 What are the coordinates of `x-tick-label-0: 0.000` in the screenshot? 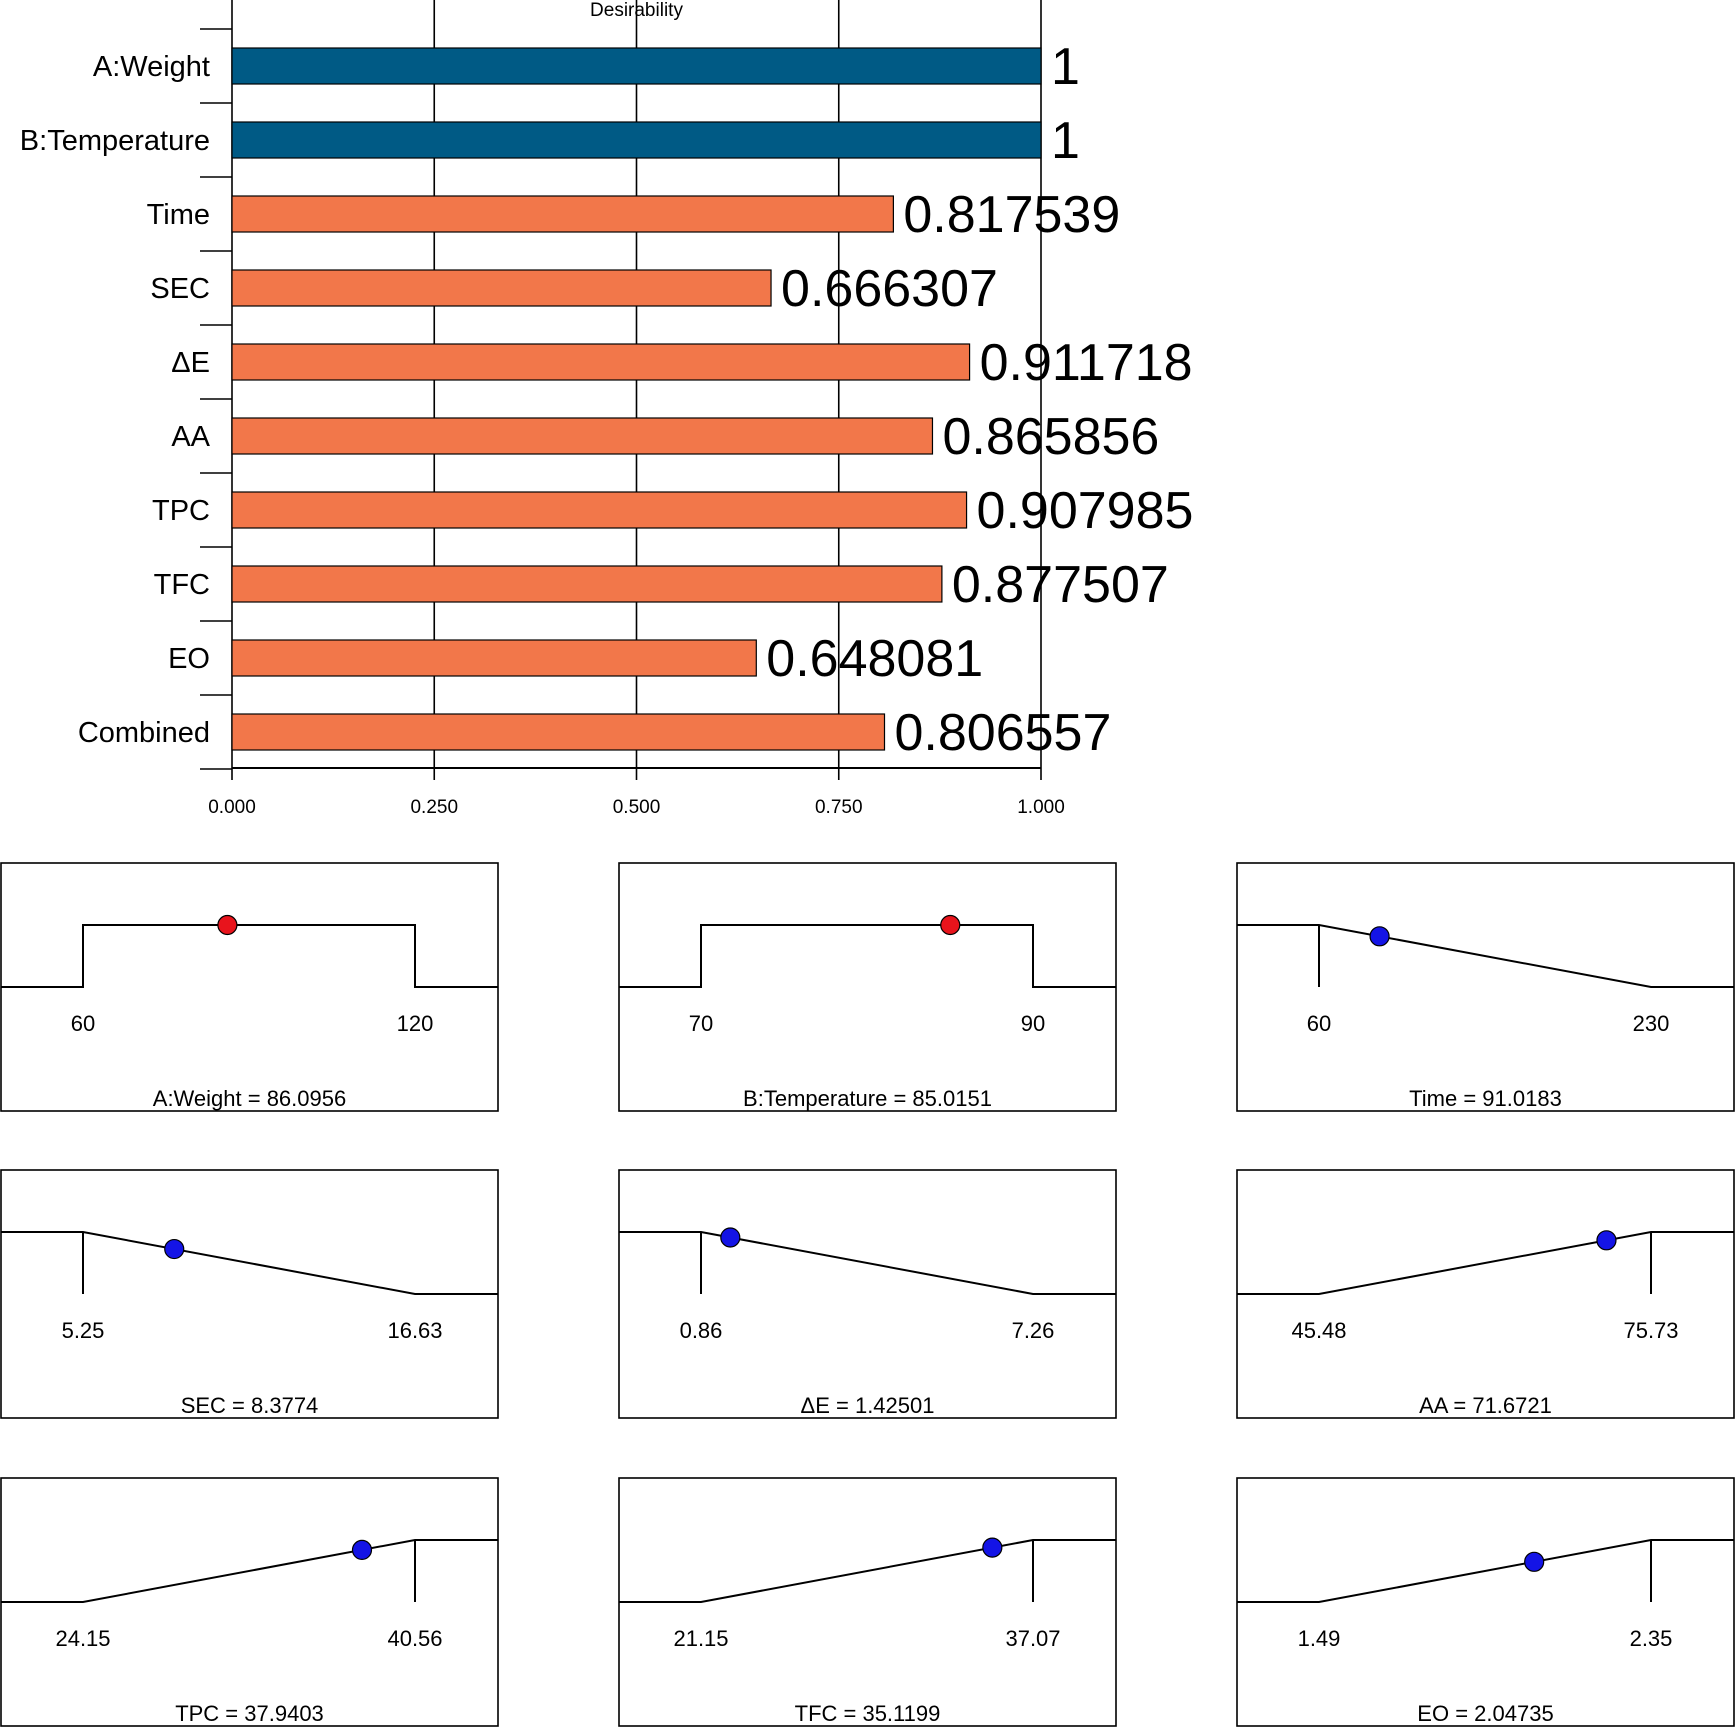 It's located at (232, 807).